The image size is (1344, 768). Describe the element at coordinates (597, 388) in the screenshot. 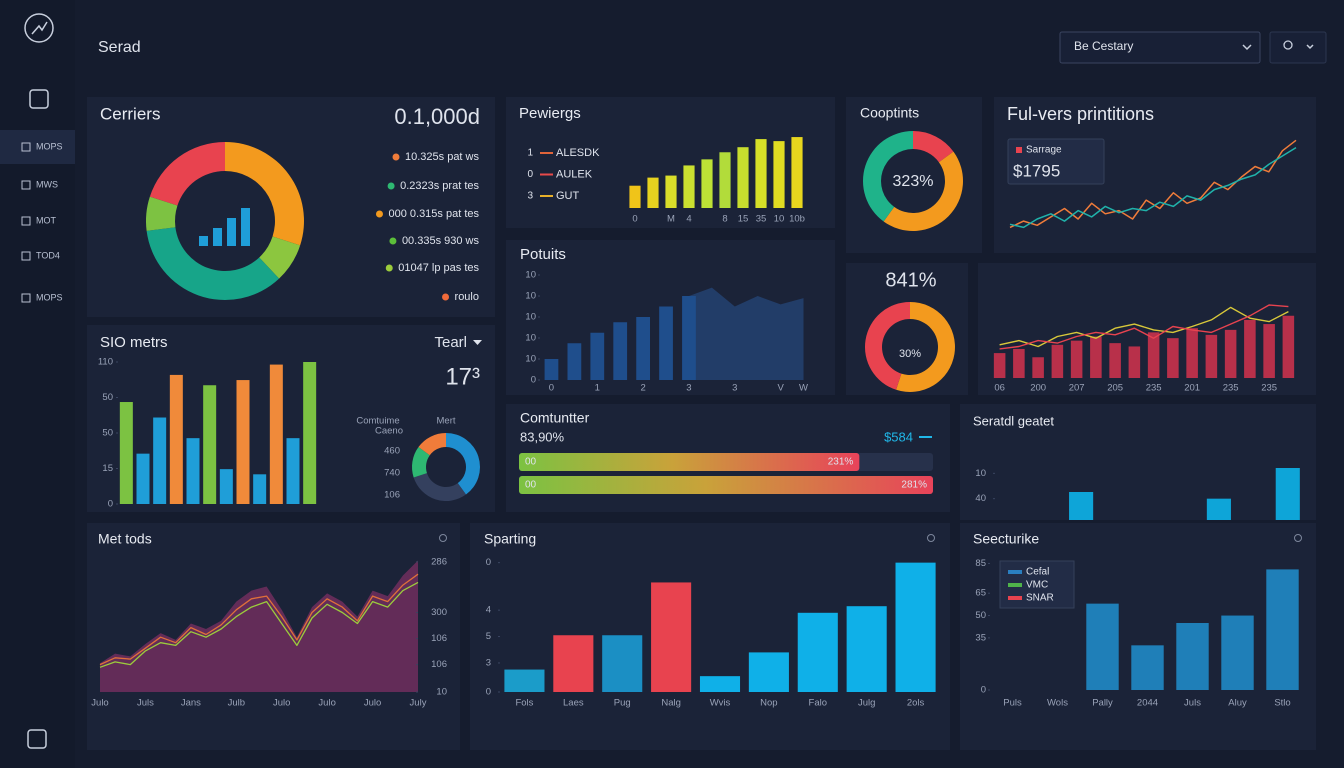

I see `x-tick-label: 1` at that location.